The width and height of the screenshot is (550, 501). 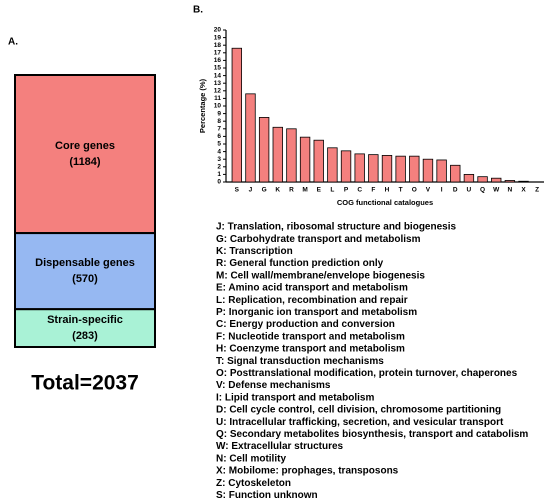 I want to click on x-tick-label: N, so click(x=510, y=190).